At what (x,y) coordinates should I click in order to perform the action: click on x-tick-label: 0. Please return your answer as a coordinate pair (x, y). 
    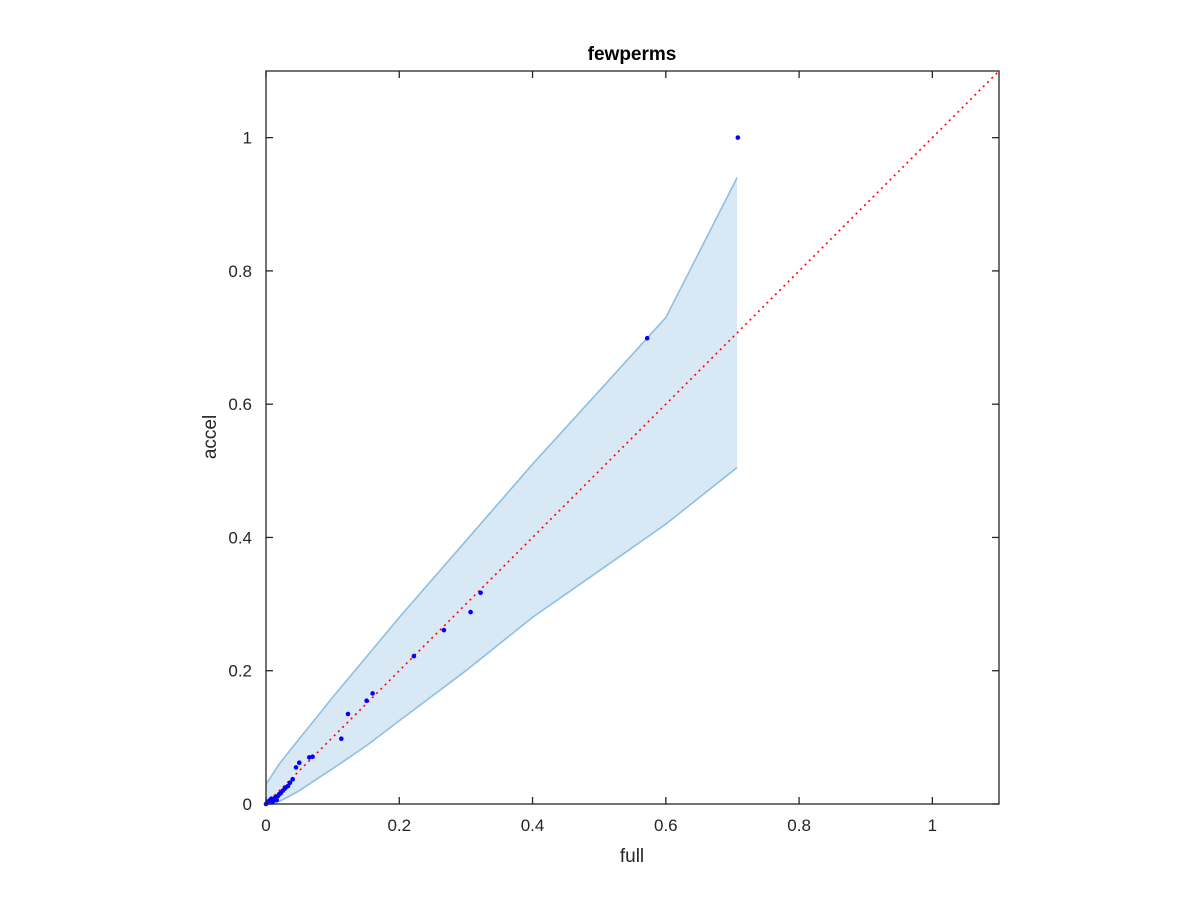
    Looking at the image, I should click on (265, 825).